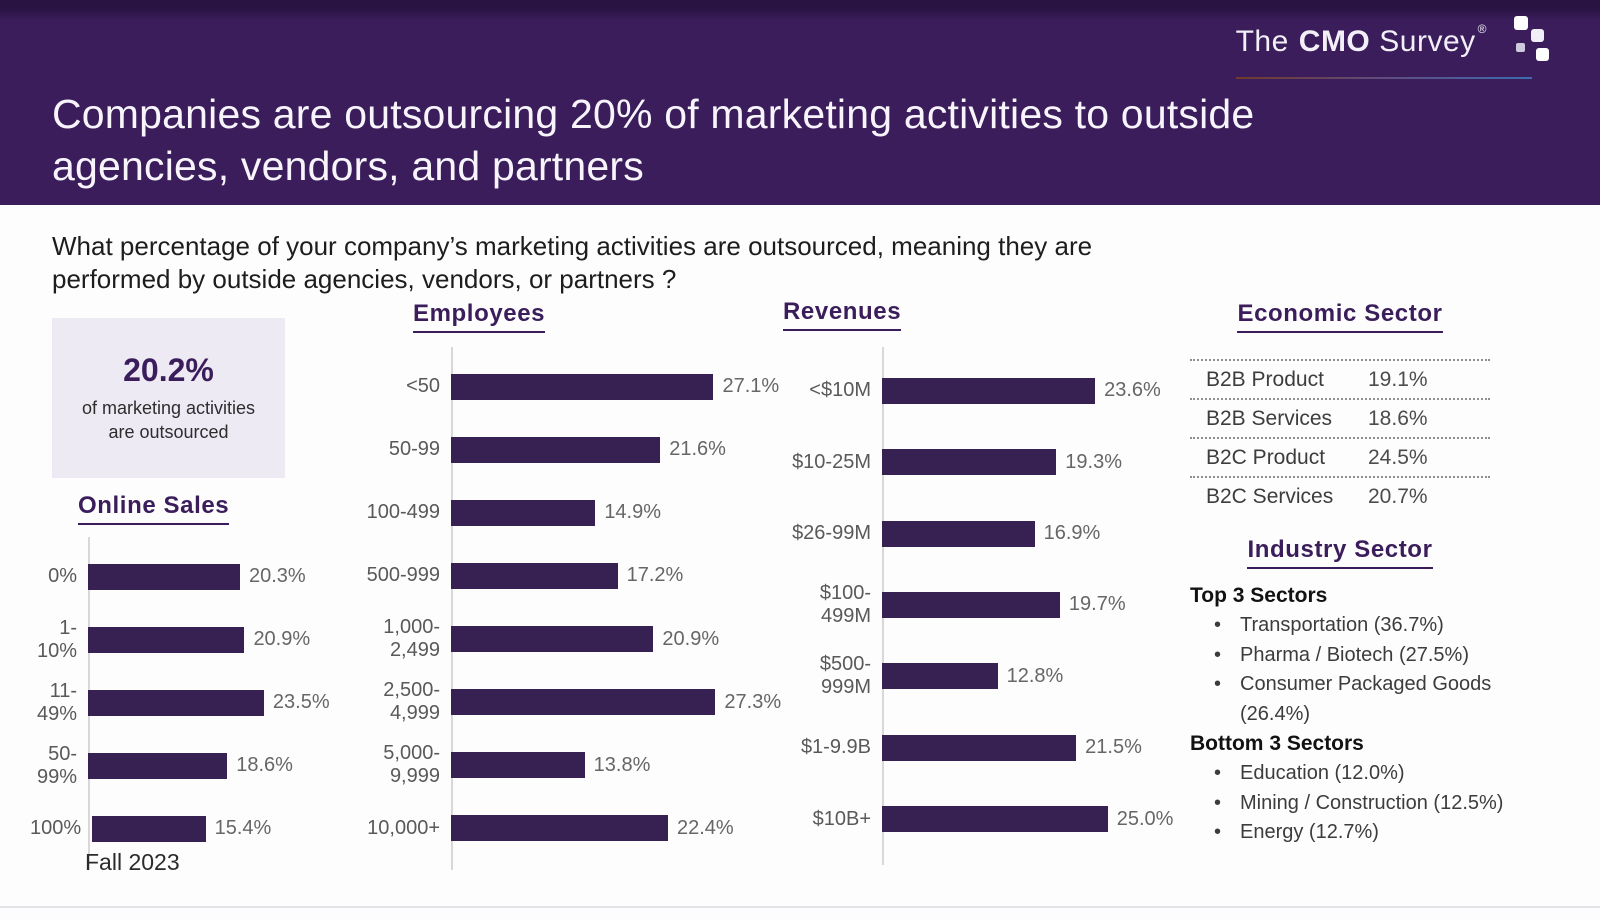 This screenshot has height=920, width=1600. I want to click on value-label: 19.7%, so click(1097, 604).